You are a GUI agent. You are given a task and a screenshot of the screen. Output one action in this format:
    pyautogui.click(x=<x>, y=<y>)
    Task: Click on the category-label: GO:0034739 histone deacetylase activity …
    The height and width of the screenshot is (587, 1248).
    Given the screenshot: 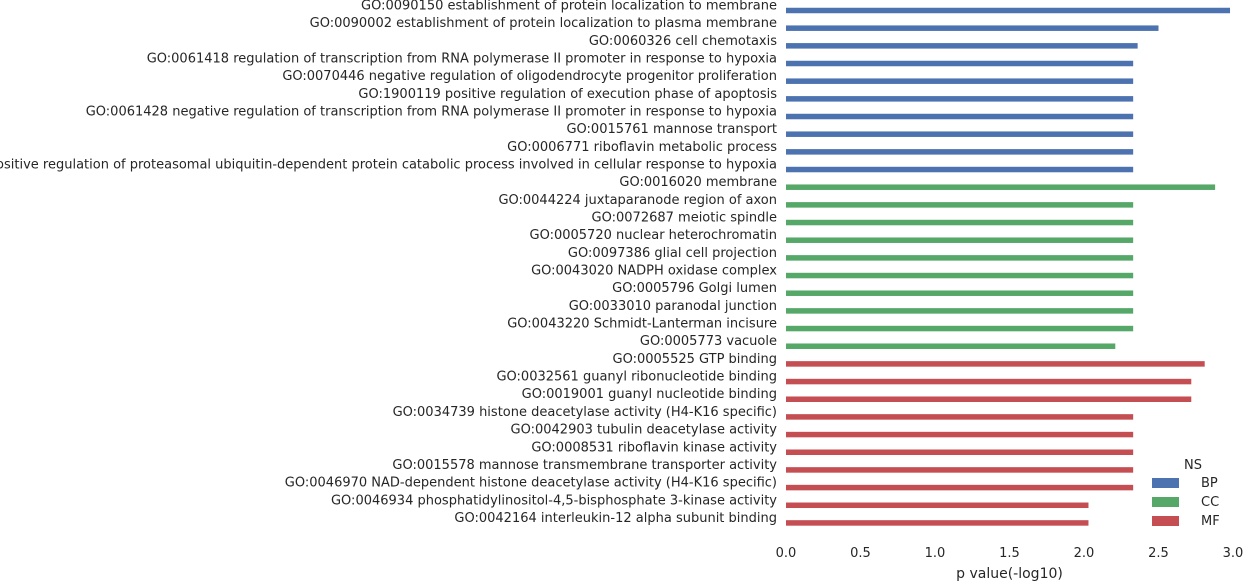 What is the action you would take?
    pyautogui.click(x=585, y=412)
    